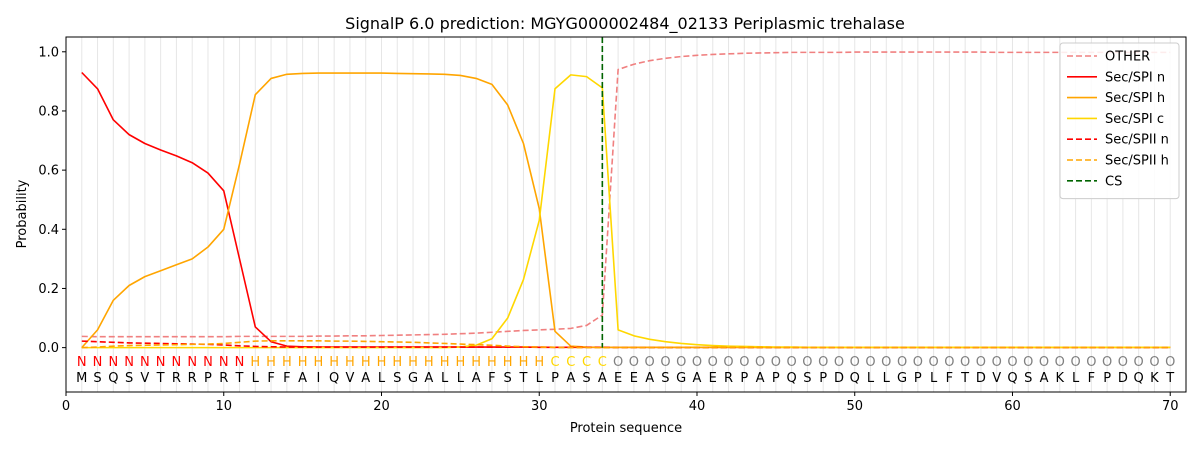 Image resolution: width=1200 pixels, height=450 pixels. Describe the element at coordinates (318, 378) in the screenshot. I see `residue-letter: I` at that location.